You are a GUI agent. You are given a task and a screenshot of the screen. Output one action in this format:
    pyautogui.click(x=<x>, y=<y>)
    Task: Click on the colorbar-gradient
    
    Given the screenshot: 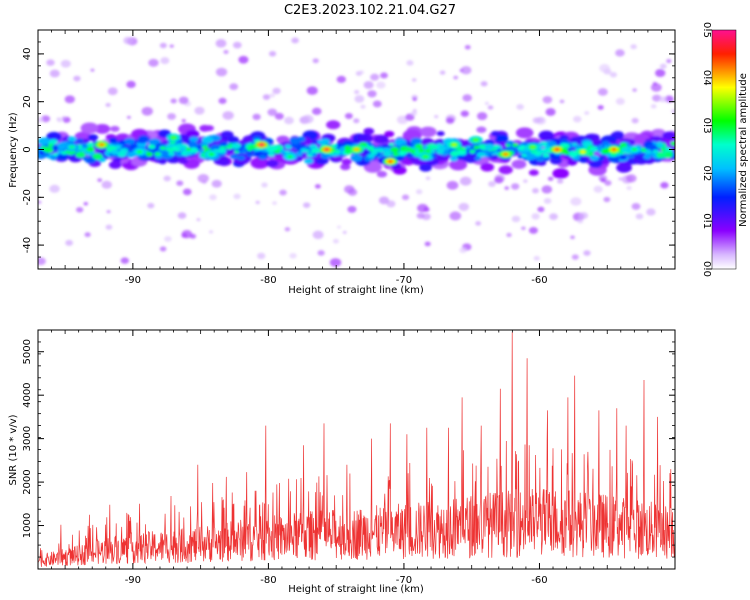 What is the action you would take?
    pyautogui.click(x=724, y=149)
    